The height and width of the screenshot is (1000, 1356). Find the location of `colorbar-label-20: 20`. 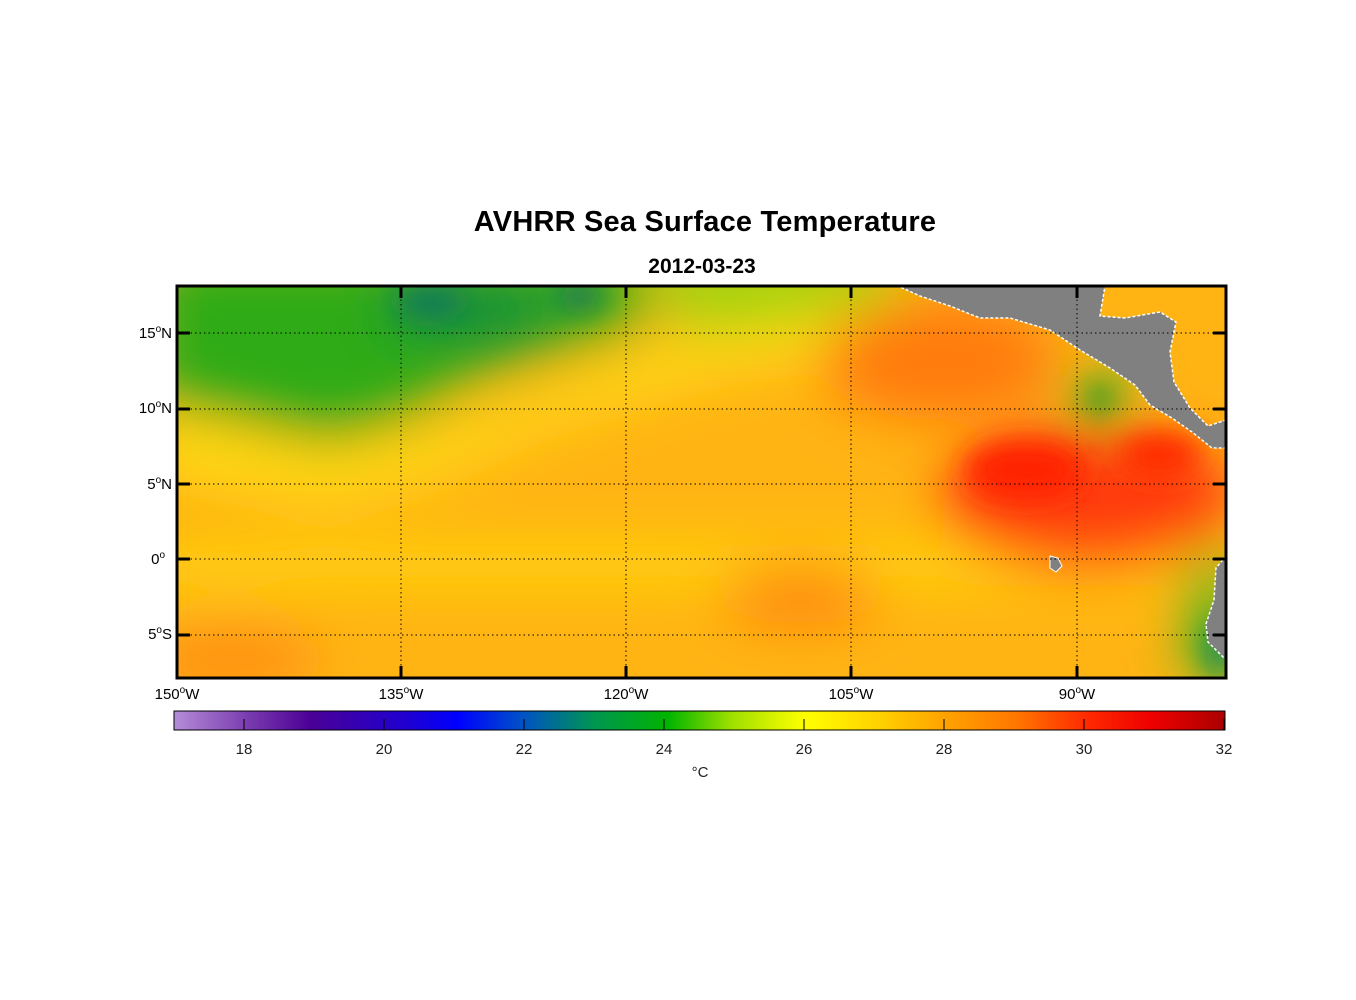

colorbar-label-20: 20 is located at coordinates (384, 749).